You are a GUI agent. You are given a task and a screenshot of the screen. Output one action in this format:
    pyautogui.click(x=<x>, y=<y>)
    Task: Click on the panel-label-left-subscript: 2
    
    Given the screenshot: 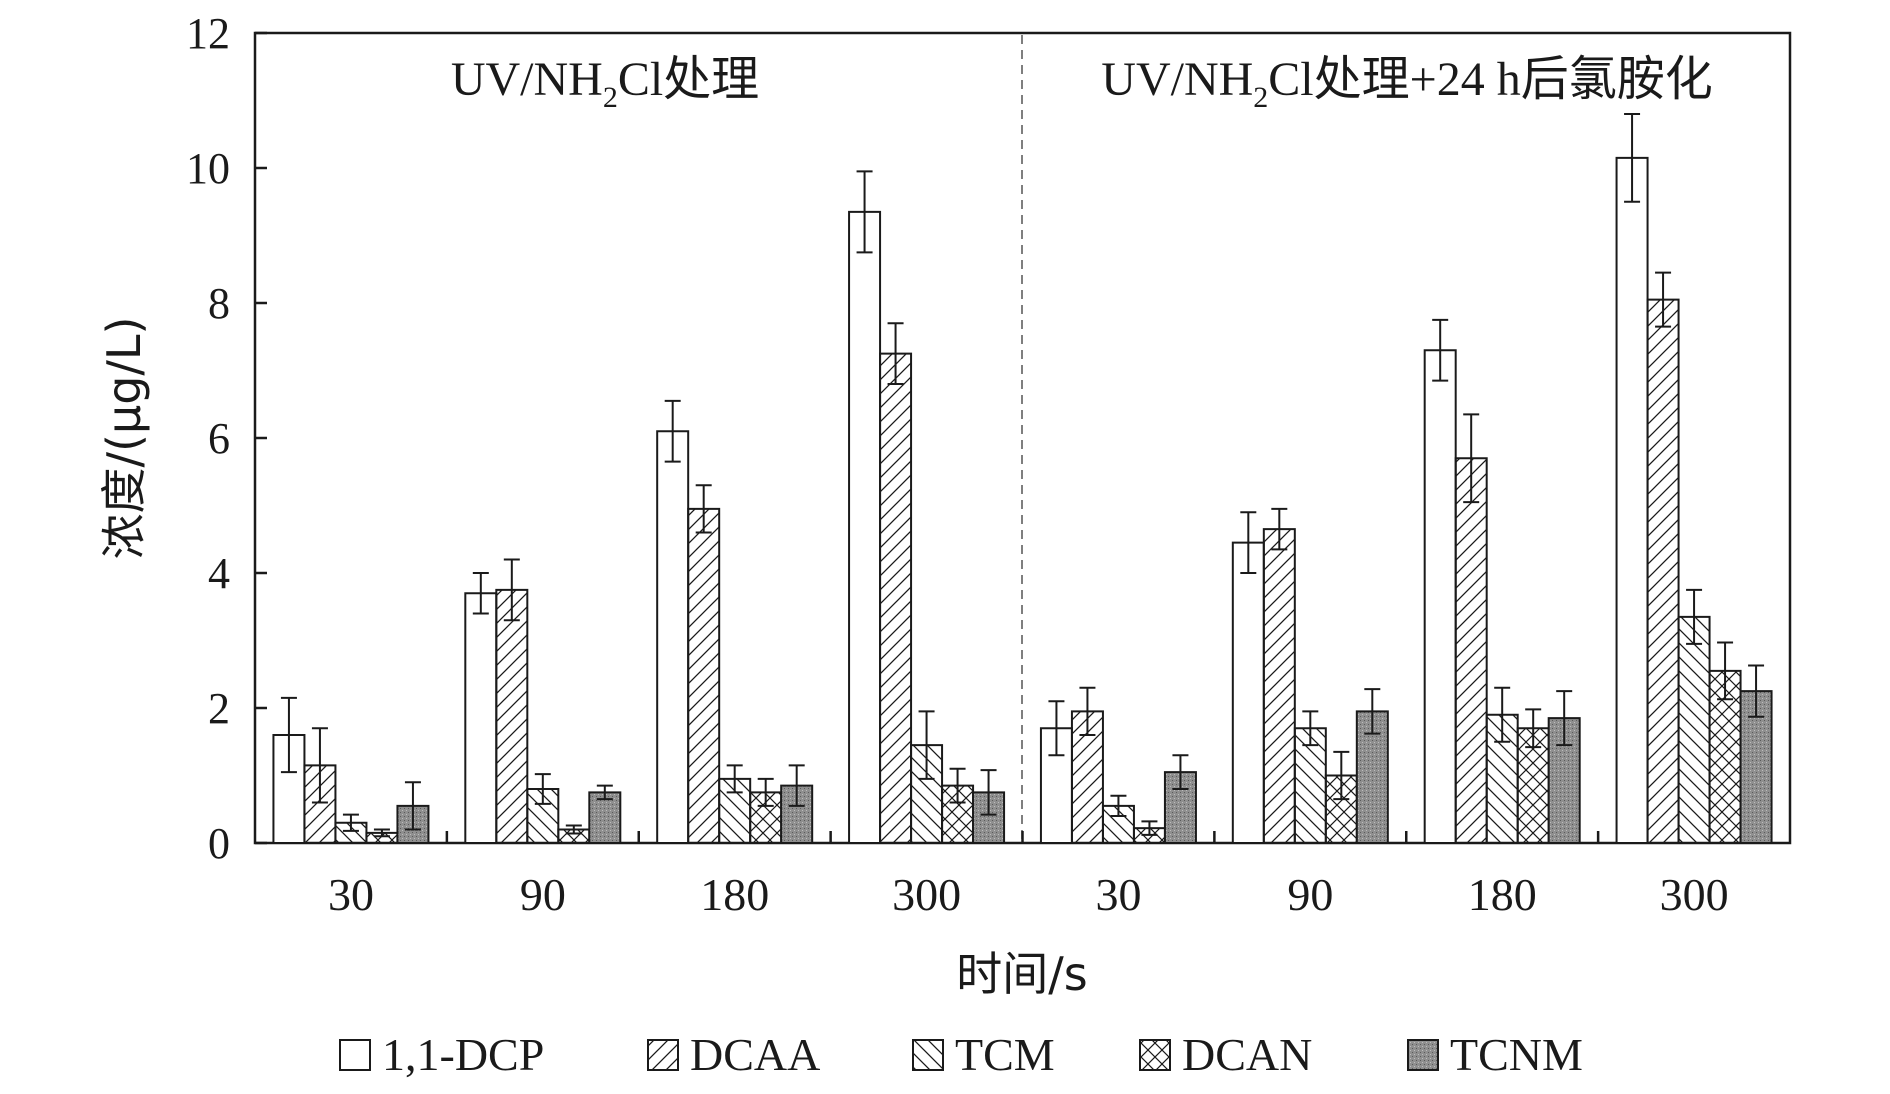 What is the action you would take?
    pyautogui.click(x=610, y=97)
    